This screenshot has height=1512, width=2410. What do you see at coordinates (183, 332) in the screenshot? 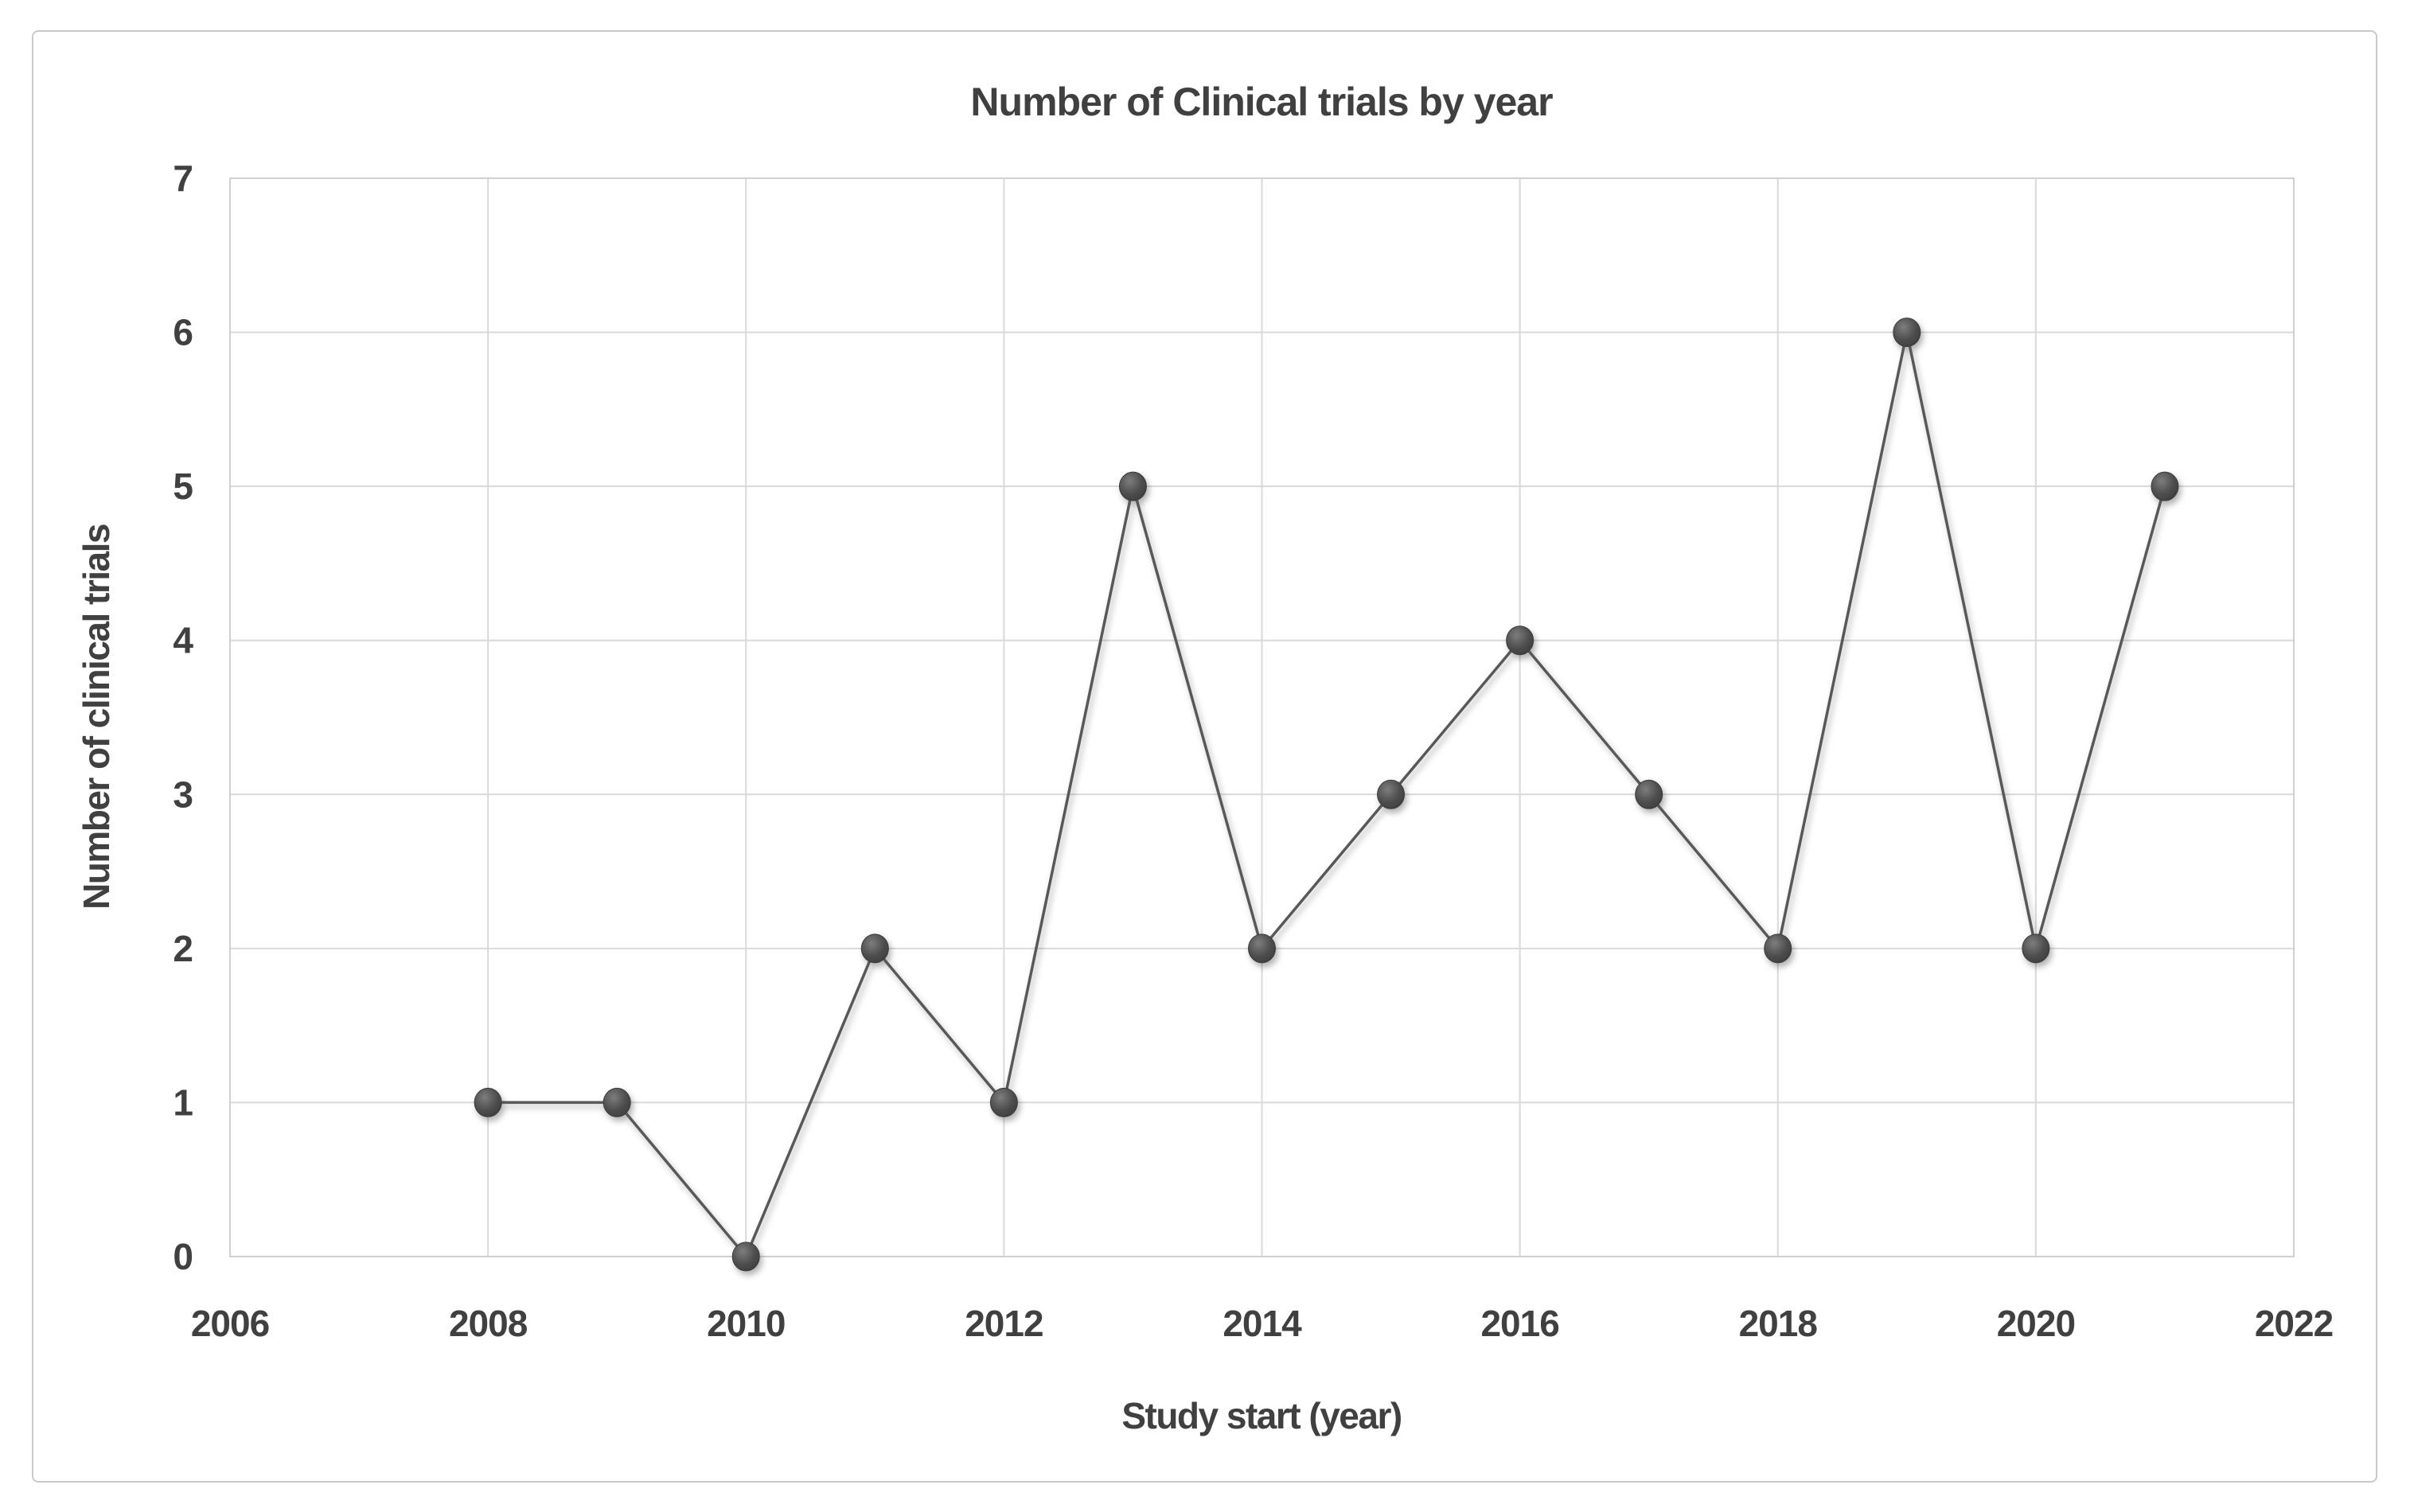
I see `y-tick-label: 6` at bounding box center [183, 332].